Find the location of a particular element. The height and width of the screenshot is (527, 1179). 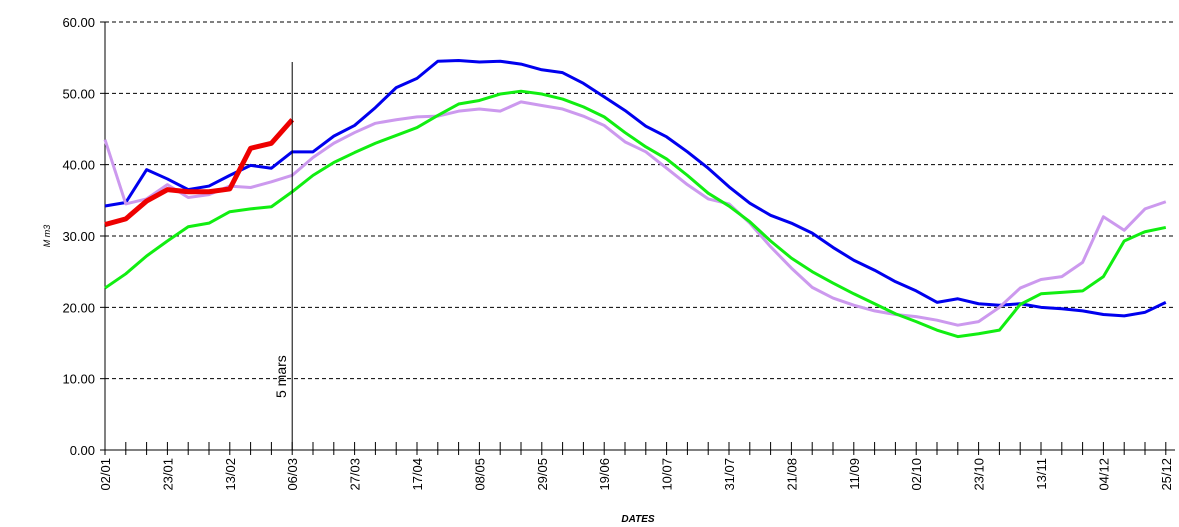

x-tick-label: 10/07 is located at coordinates (667, 474).